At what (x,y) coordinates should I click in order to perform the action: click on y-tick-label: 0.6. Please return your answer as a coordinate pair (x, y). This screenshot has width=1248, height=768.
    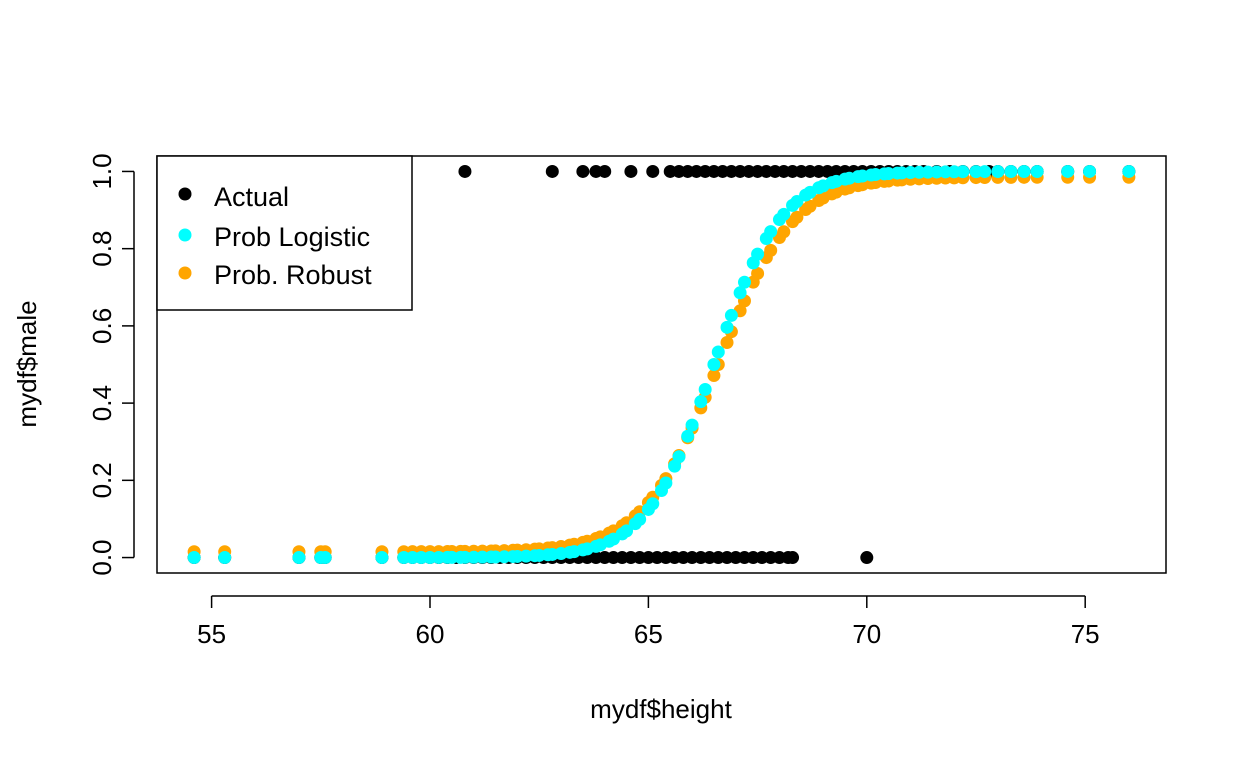
    Looking at the image, I should click on (102, 326).